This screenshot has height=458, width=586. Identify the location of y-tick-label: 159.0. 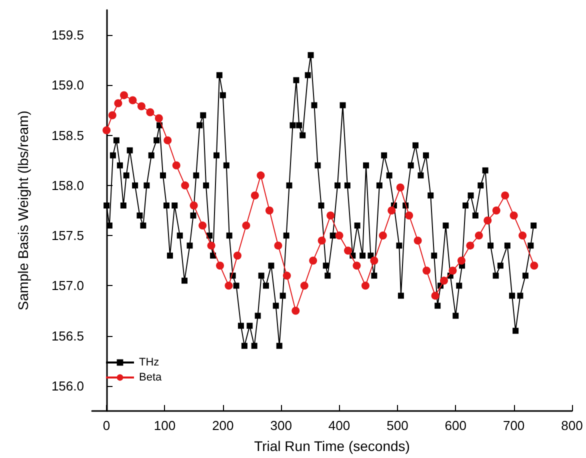
(67, 85).